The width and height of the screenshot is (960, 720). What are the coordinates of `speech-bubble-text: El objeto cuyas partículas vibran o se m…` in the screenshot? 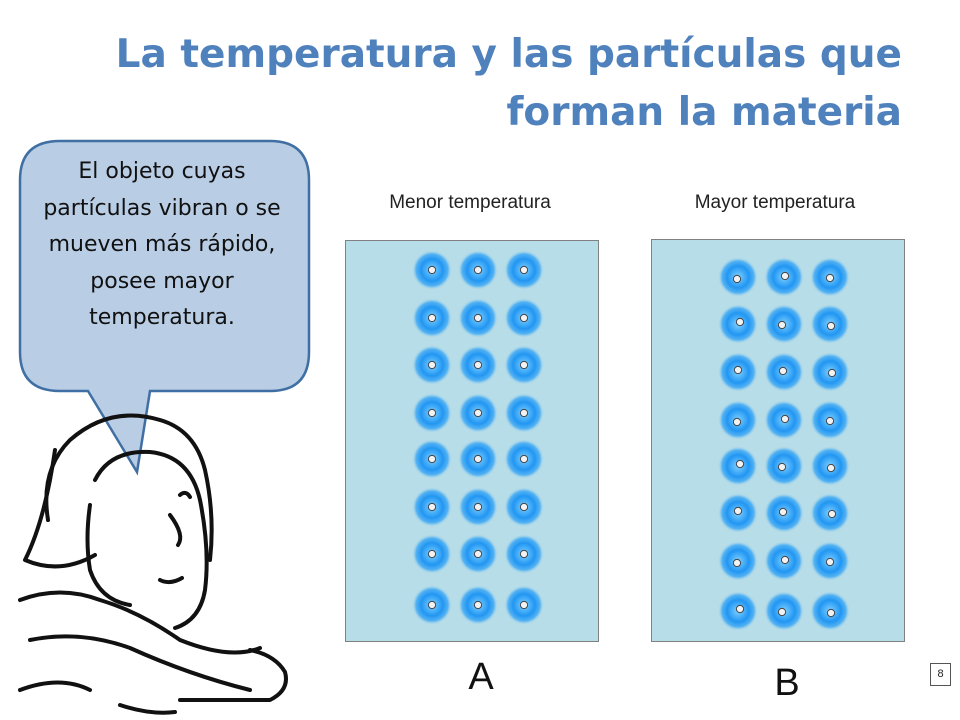 It's located at (162, 244).